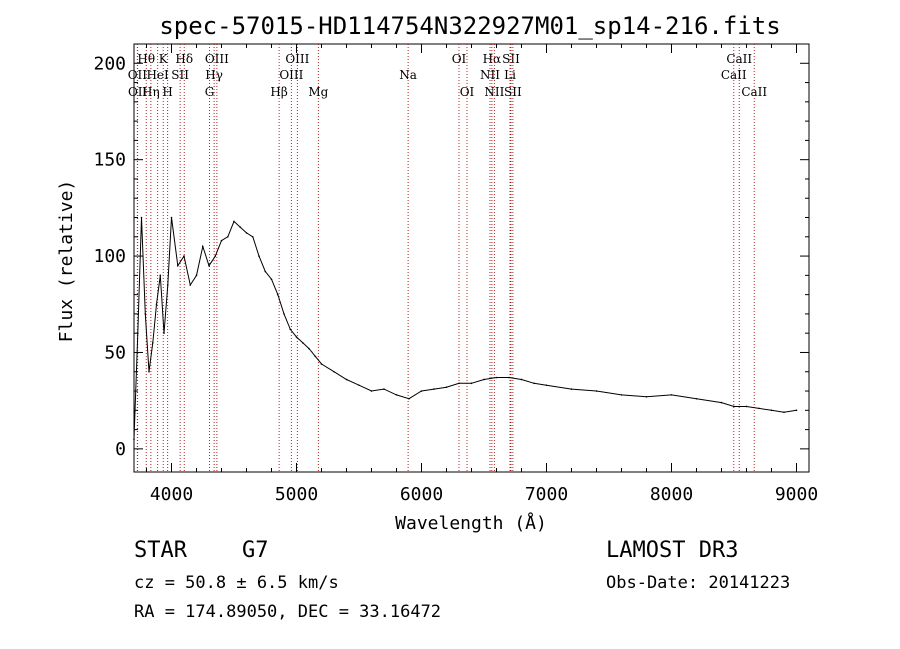  What do you see at coordinates (255, 550) in the screenshot?
I see `subclass: G7` at bounding box center [255, 550].